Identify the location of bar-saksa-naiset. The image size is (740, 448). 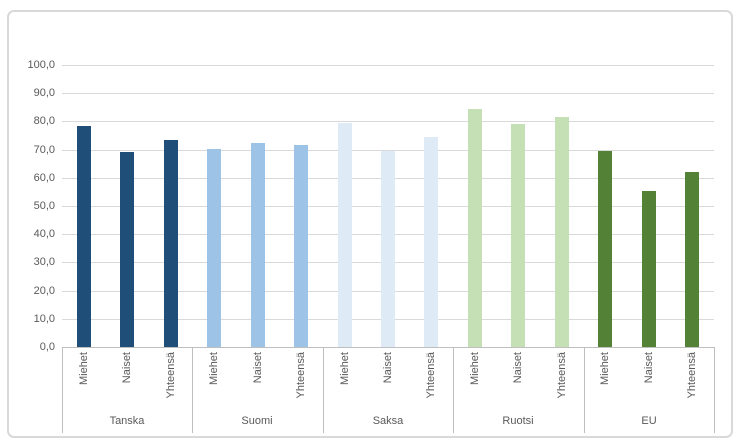
(388, 249).